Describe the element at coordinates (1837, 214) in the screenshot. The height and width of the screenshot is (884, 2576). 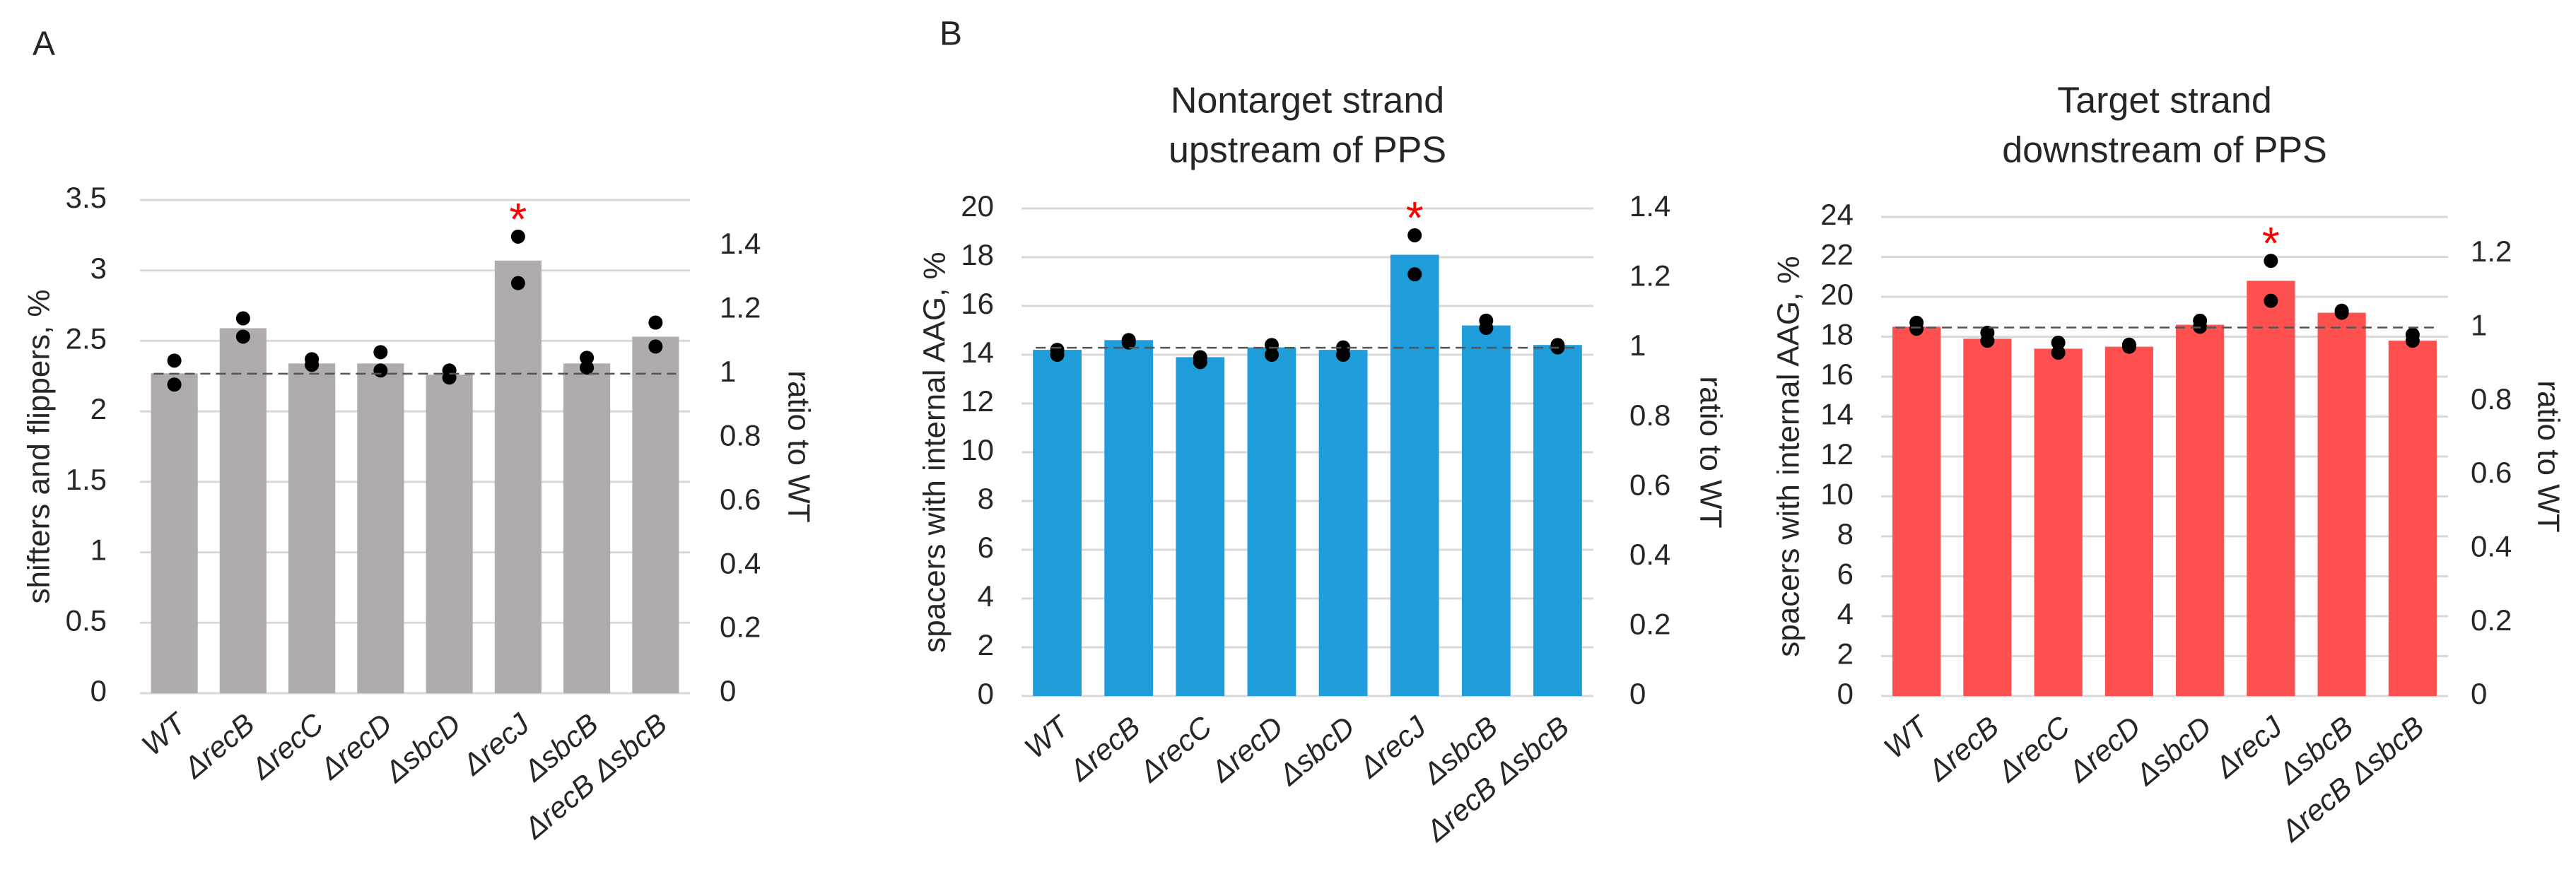
I see `y-tick-label: 24` at that location.